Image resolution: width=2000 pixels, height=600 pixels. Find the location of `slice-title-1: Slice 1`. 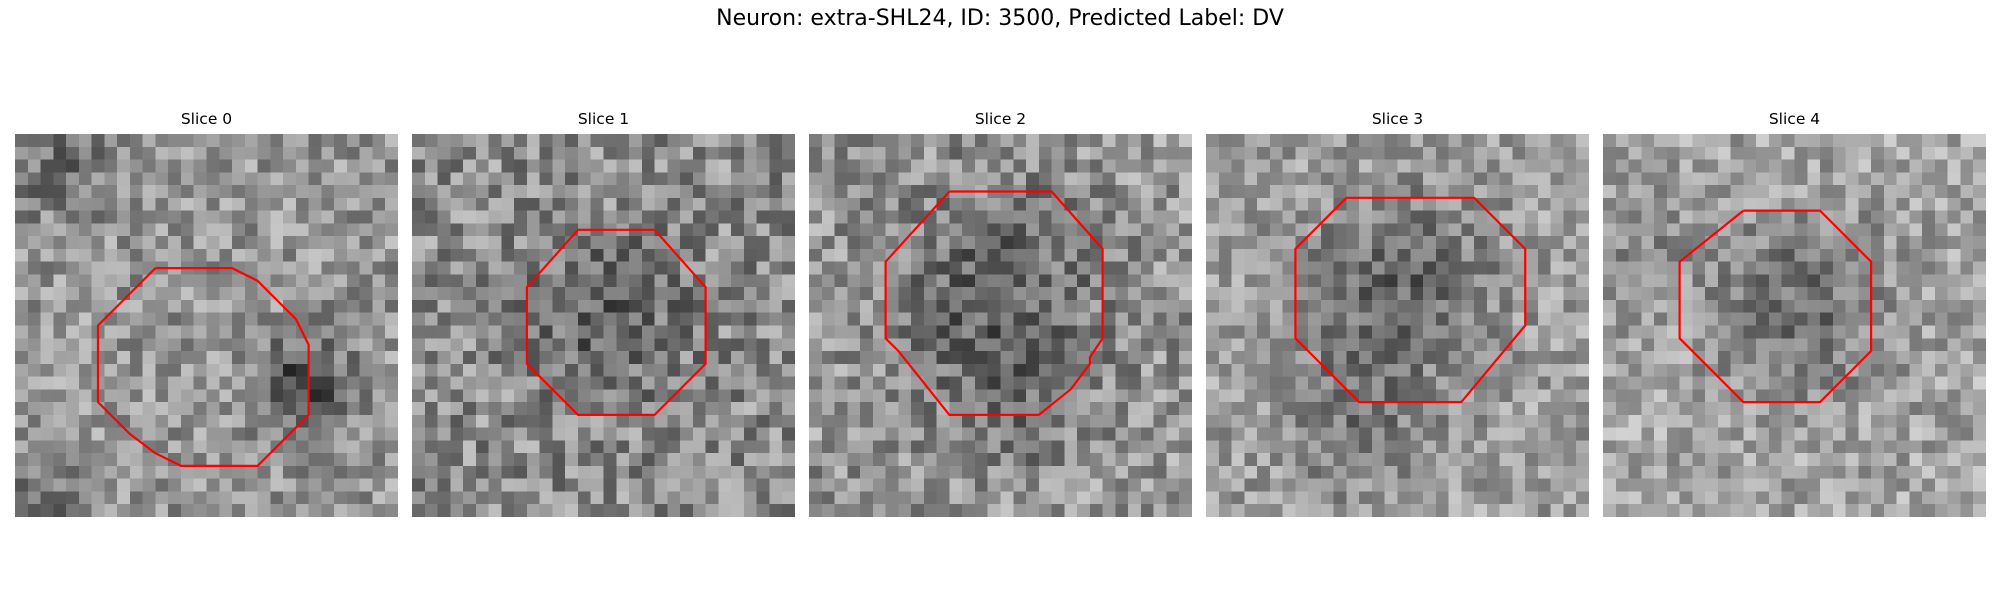

slice-title-1: Slice 1 is located at coordinates (603, 119).